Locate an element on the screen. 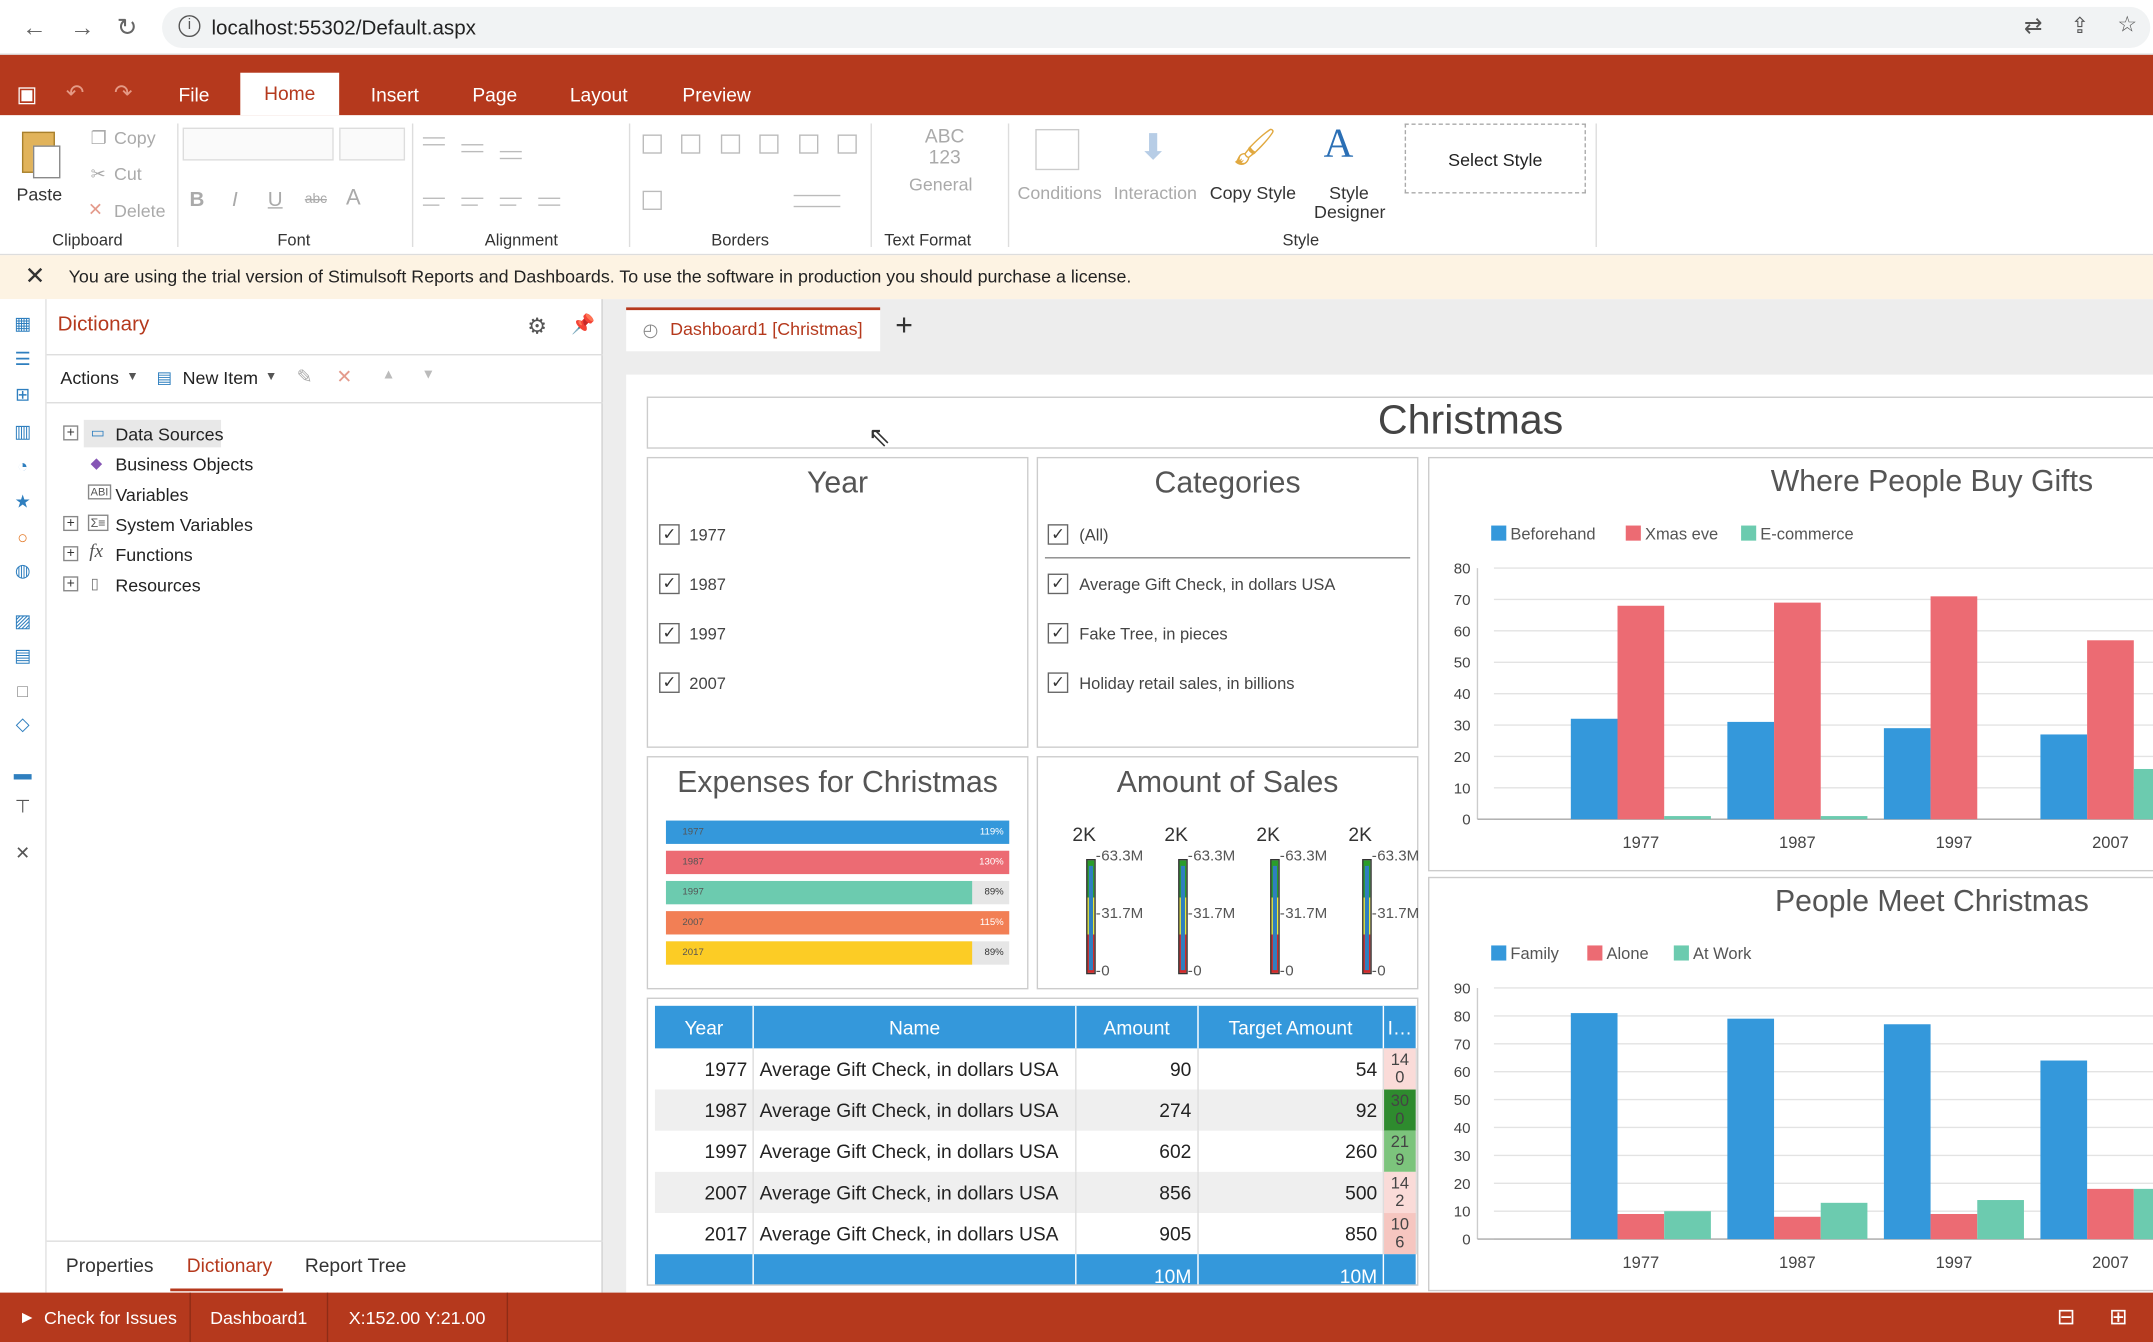  legend-label: Xmas eve is located at coordinates (1681, 534).